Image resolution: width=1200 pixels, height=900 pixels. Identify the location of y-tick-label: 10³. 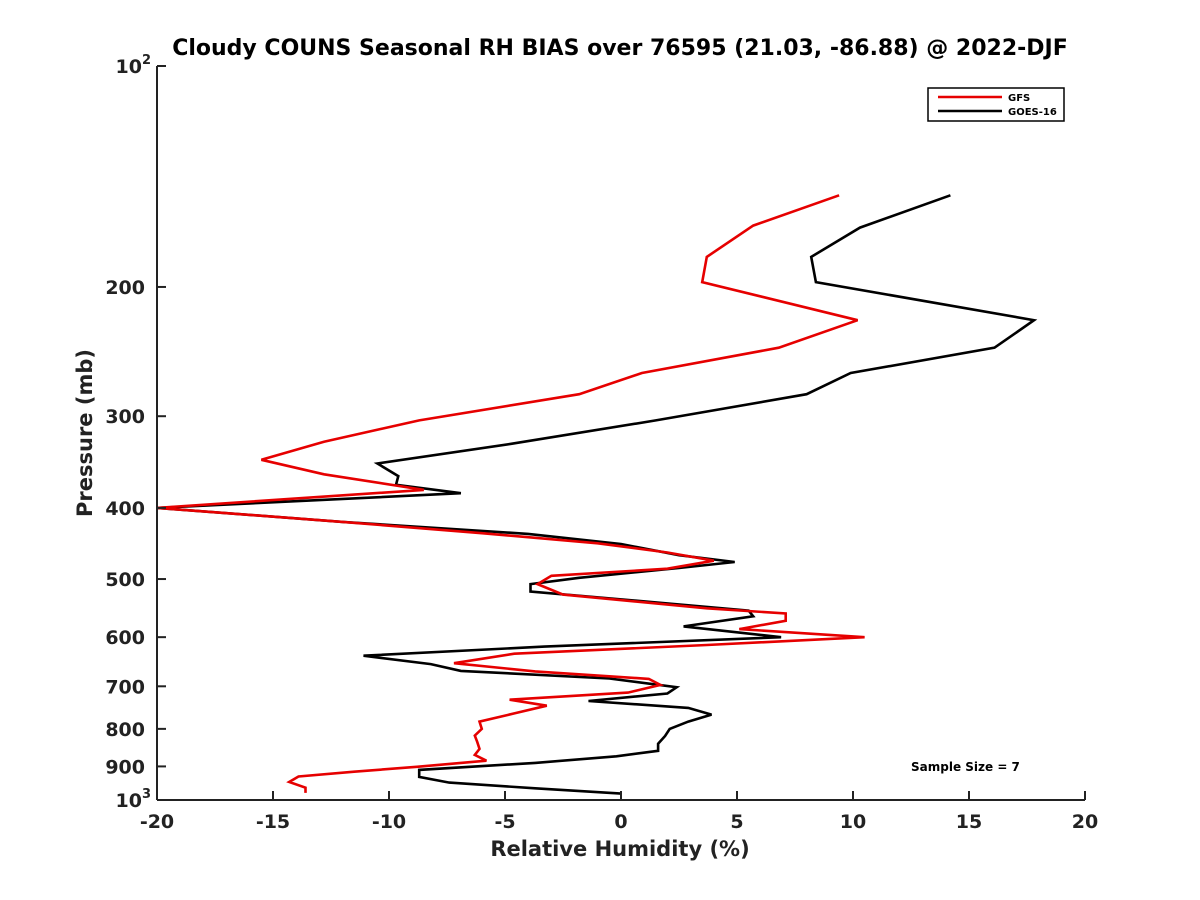
(134, 799).